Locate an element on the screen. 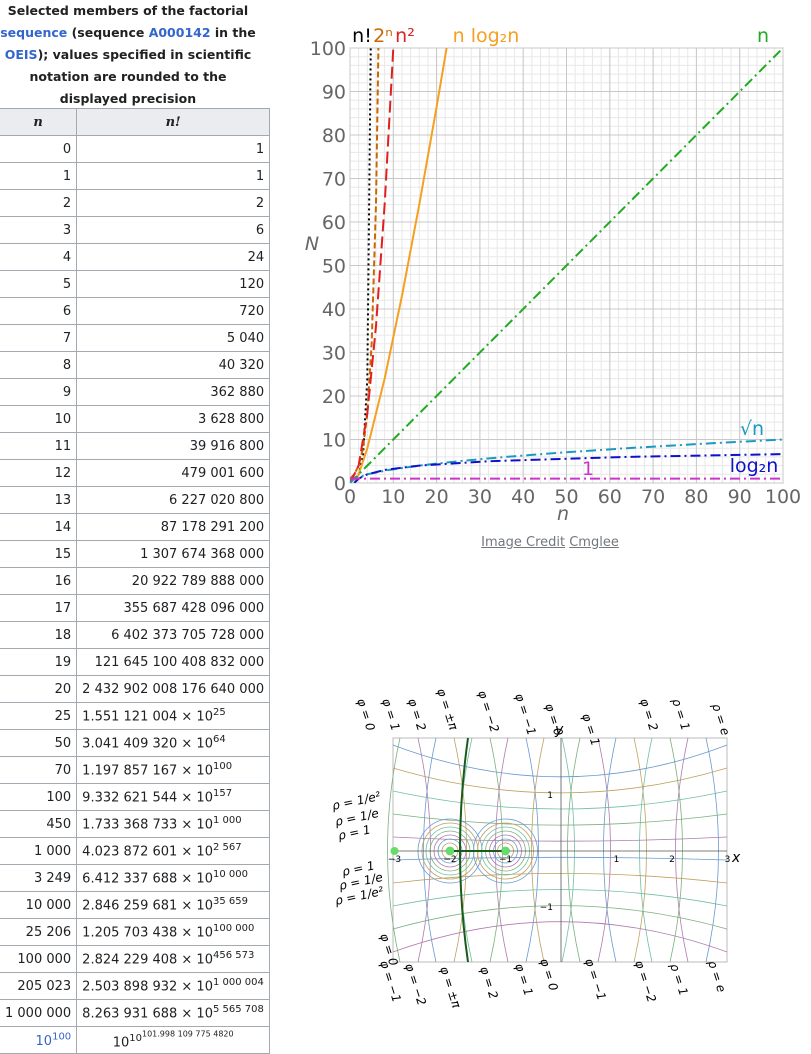  n-cell: 25 is located at coordinates (39, 716).